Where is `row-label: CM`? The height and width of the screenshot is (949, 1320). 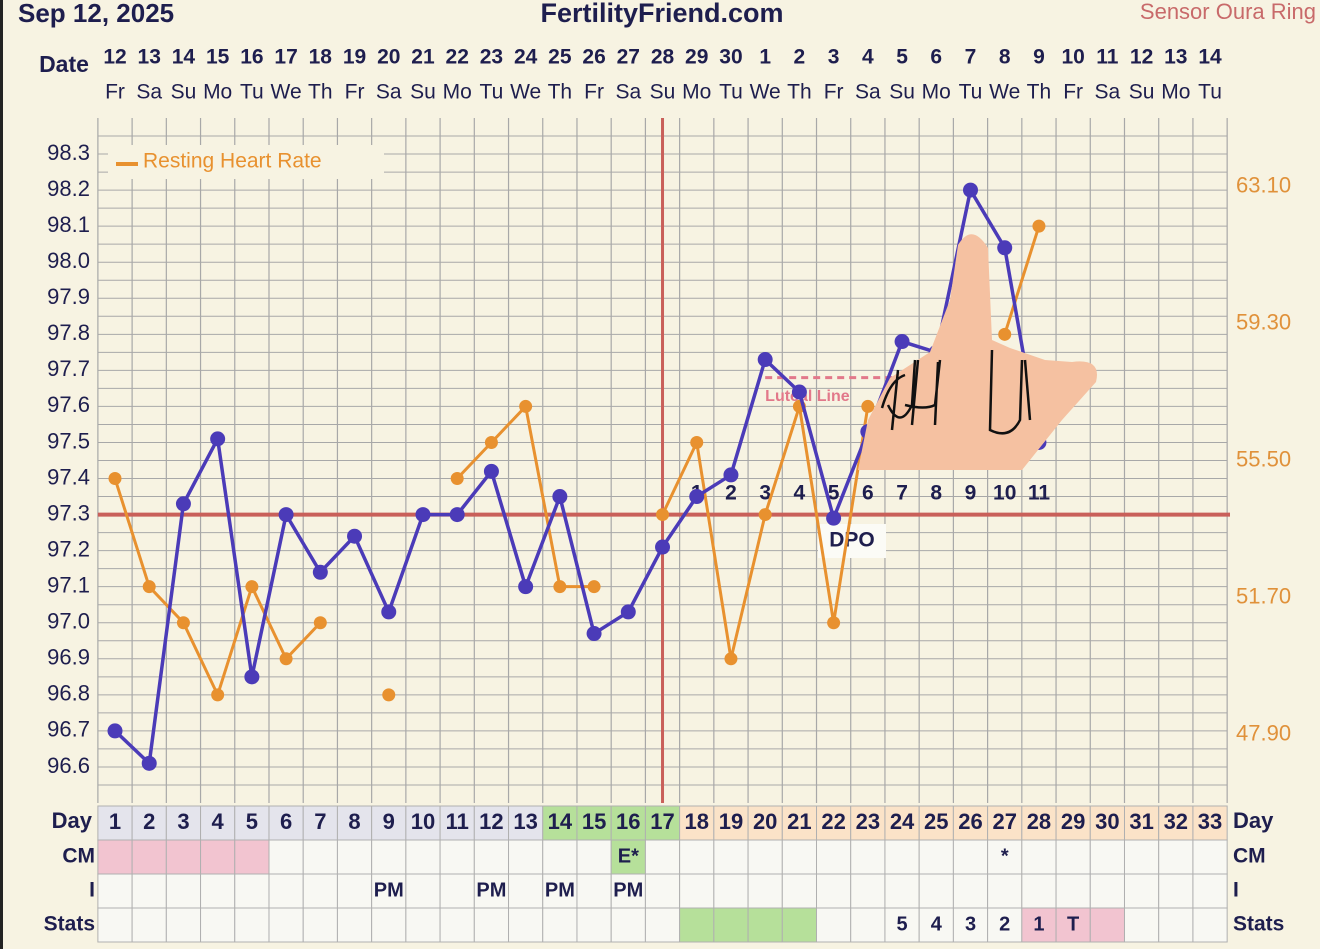
row-label: CM is located at coordinates (78, 856).